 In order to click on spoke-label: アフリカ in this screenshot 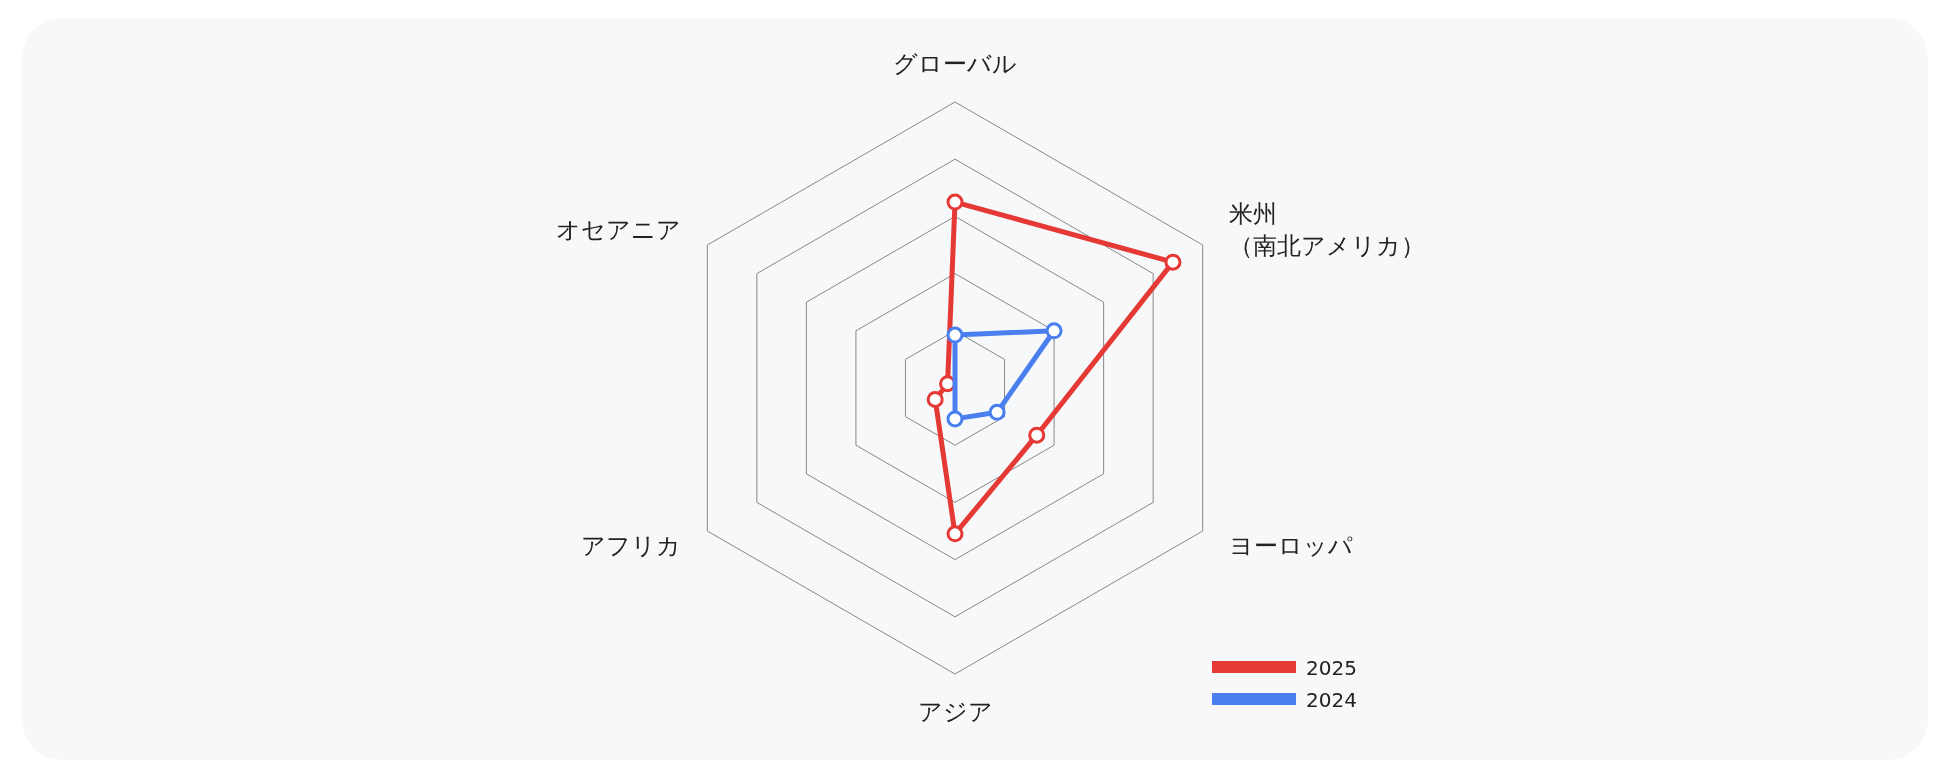, I will do `click(631, 546)`.